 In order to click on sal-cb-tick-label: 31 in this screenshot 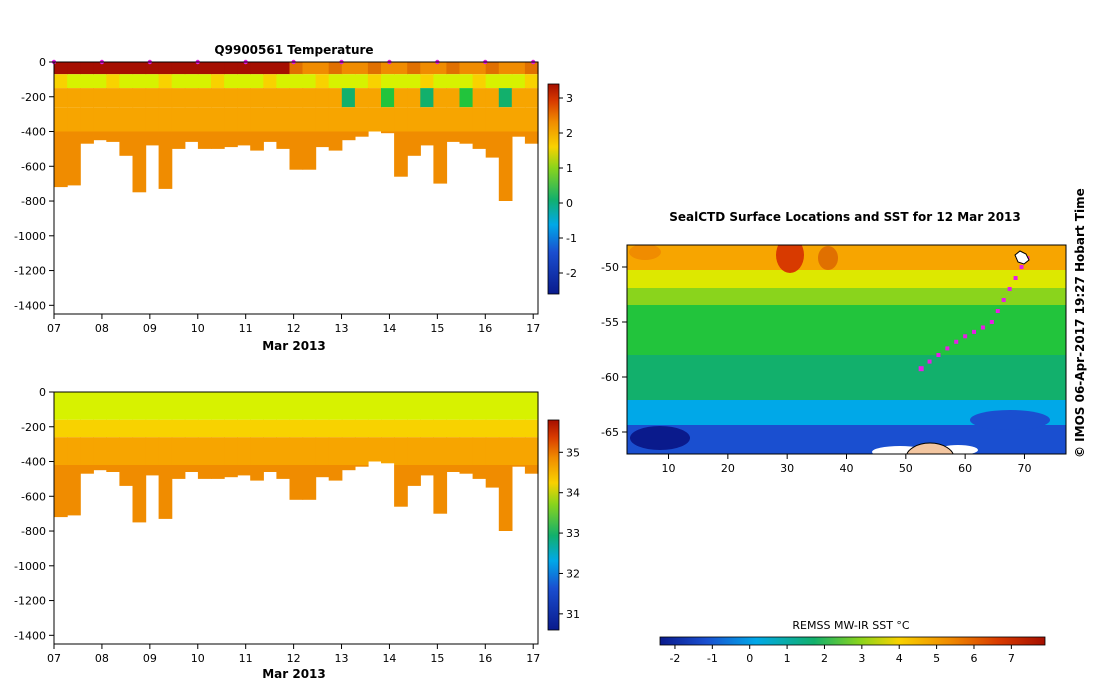, I will do `click(573, 614)`.